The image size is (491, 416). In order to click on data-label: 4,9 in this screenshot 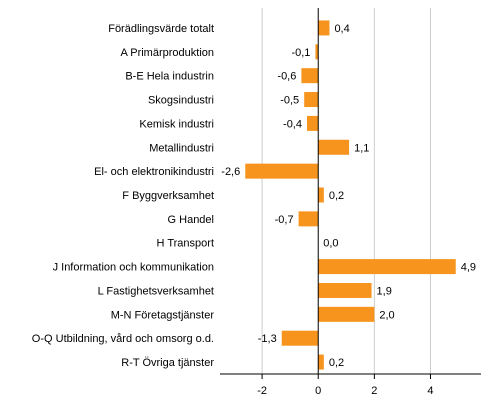, I will do `click(468, 268)`.